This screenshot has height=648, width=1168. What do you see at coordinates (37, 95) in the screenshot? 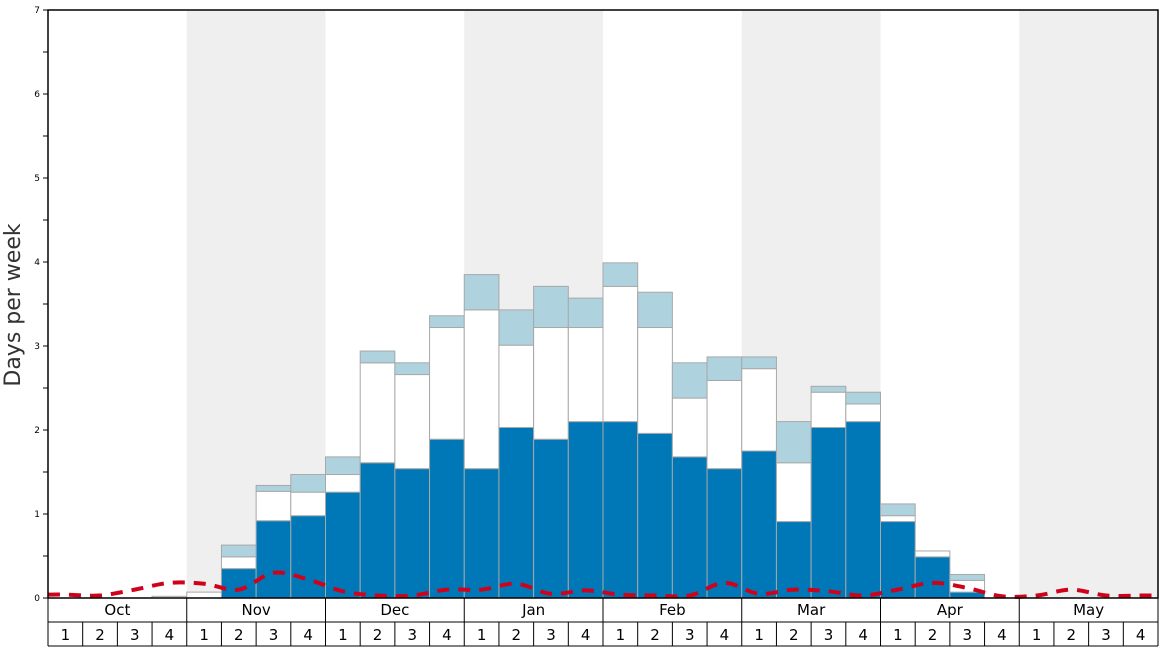
I see `y-tick-label: 6` at bounding box center [37, 95].